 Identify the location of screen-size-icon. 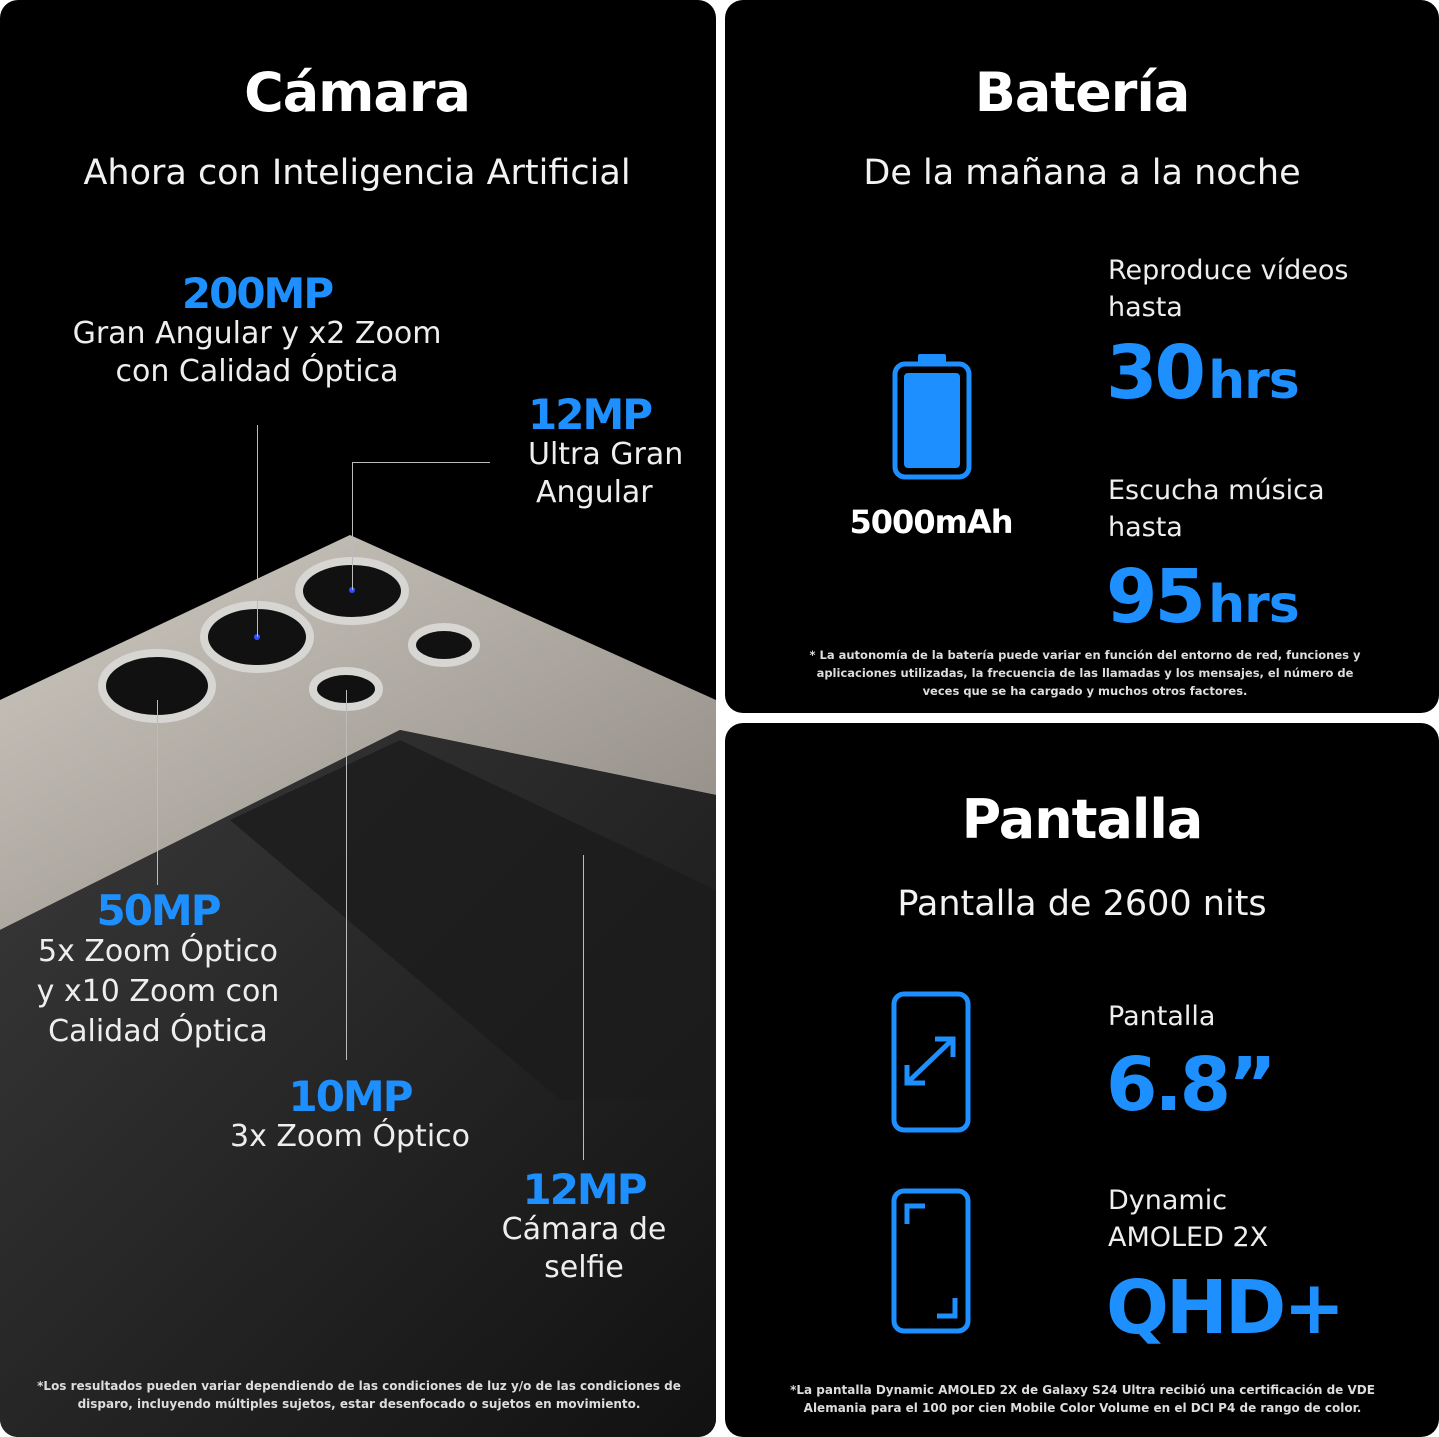
(931, 1062).